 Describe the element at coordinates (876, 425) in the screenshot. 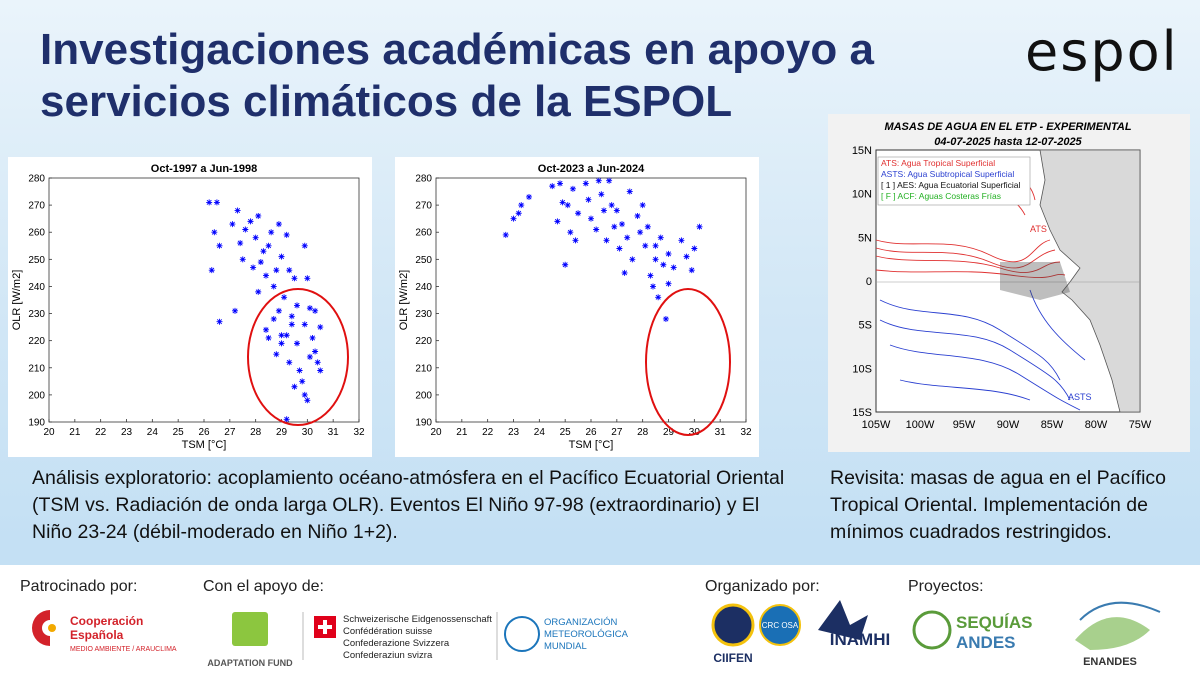

I see `lon-label: 105W` at that location.